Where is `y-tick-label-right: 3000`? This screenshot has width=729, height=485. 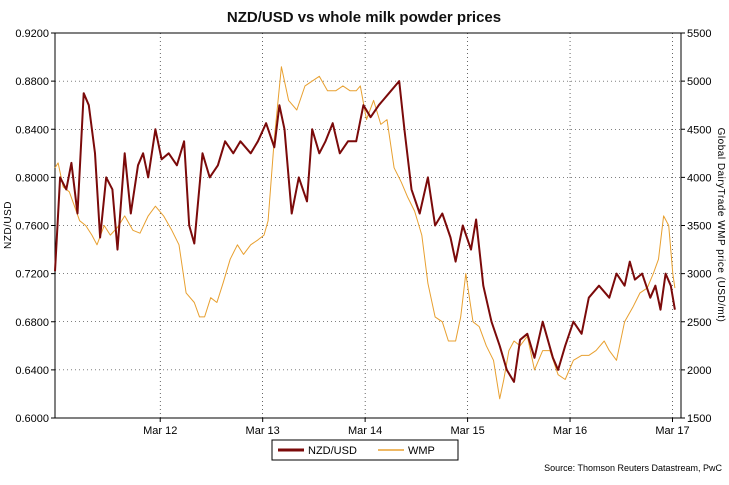
y-tick-label-right: 3000 is located at coordinates (699, 275).